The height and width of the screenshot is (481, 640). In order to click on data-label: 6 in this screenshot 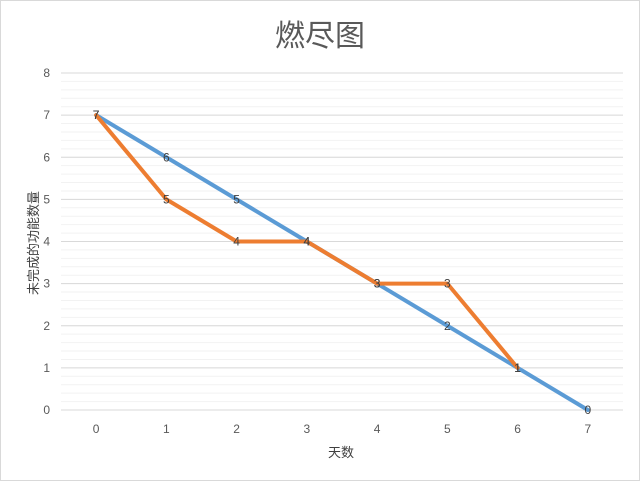, I will do `click(166, 157)`.